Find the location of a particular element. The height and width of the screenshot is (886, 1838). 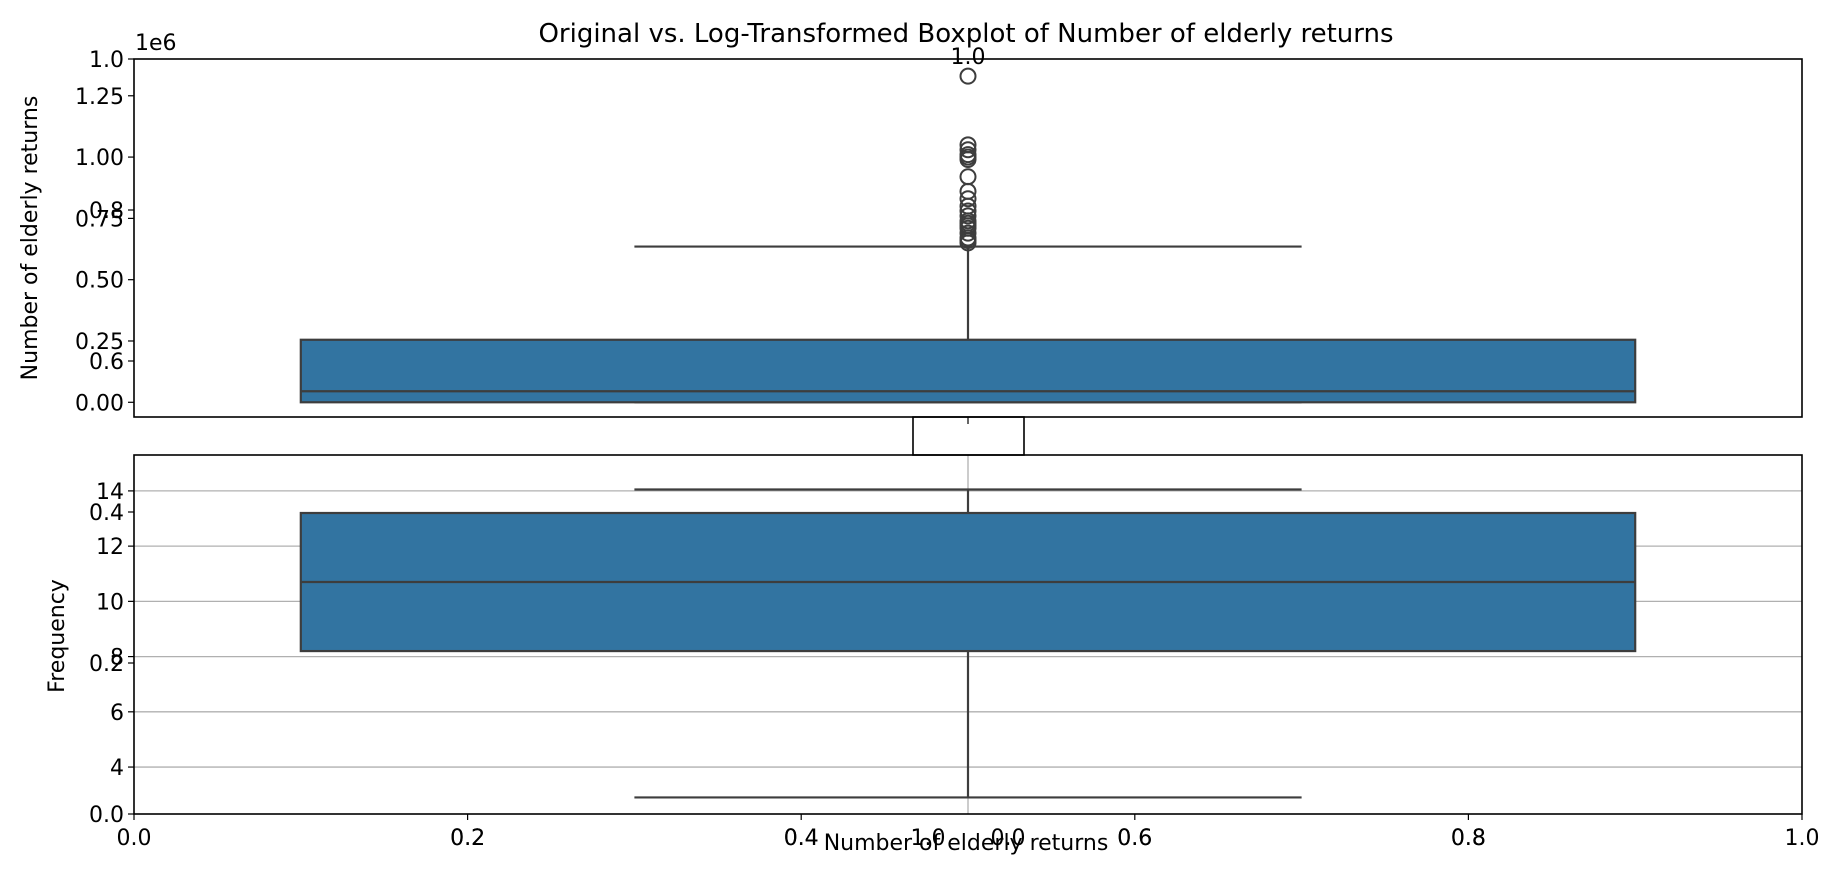

top-ytick-label: 1.00 is located at coordinates (99, 158).